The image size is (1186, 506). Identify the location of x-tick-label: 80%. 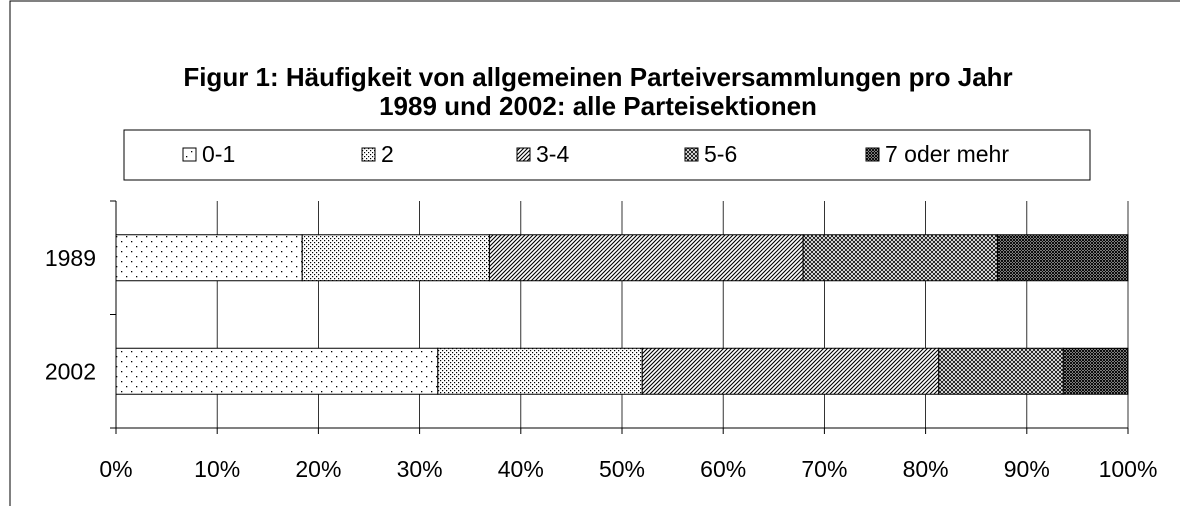
(926, 469).